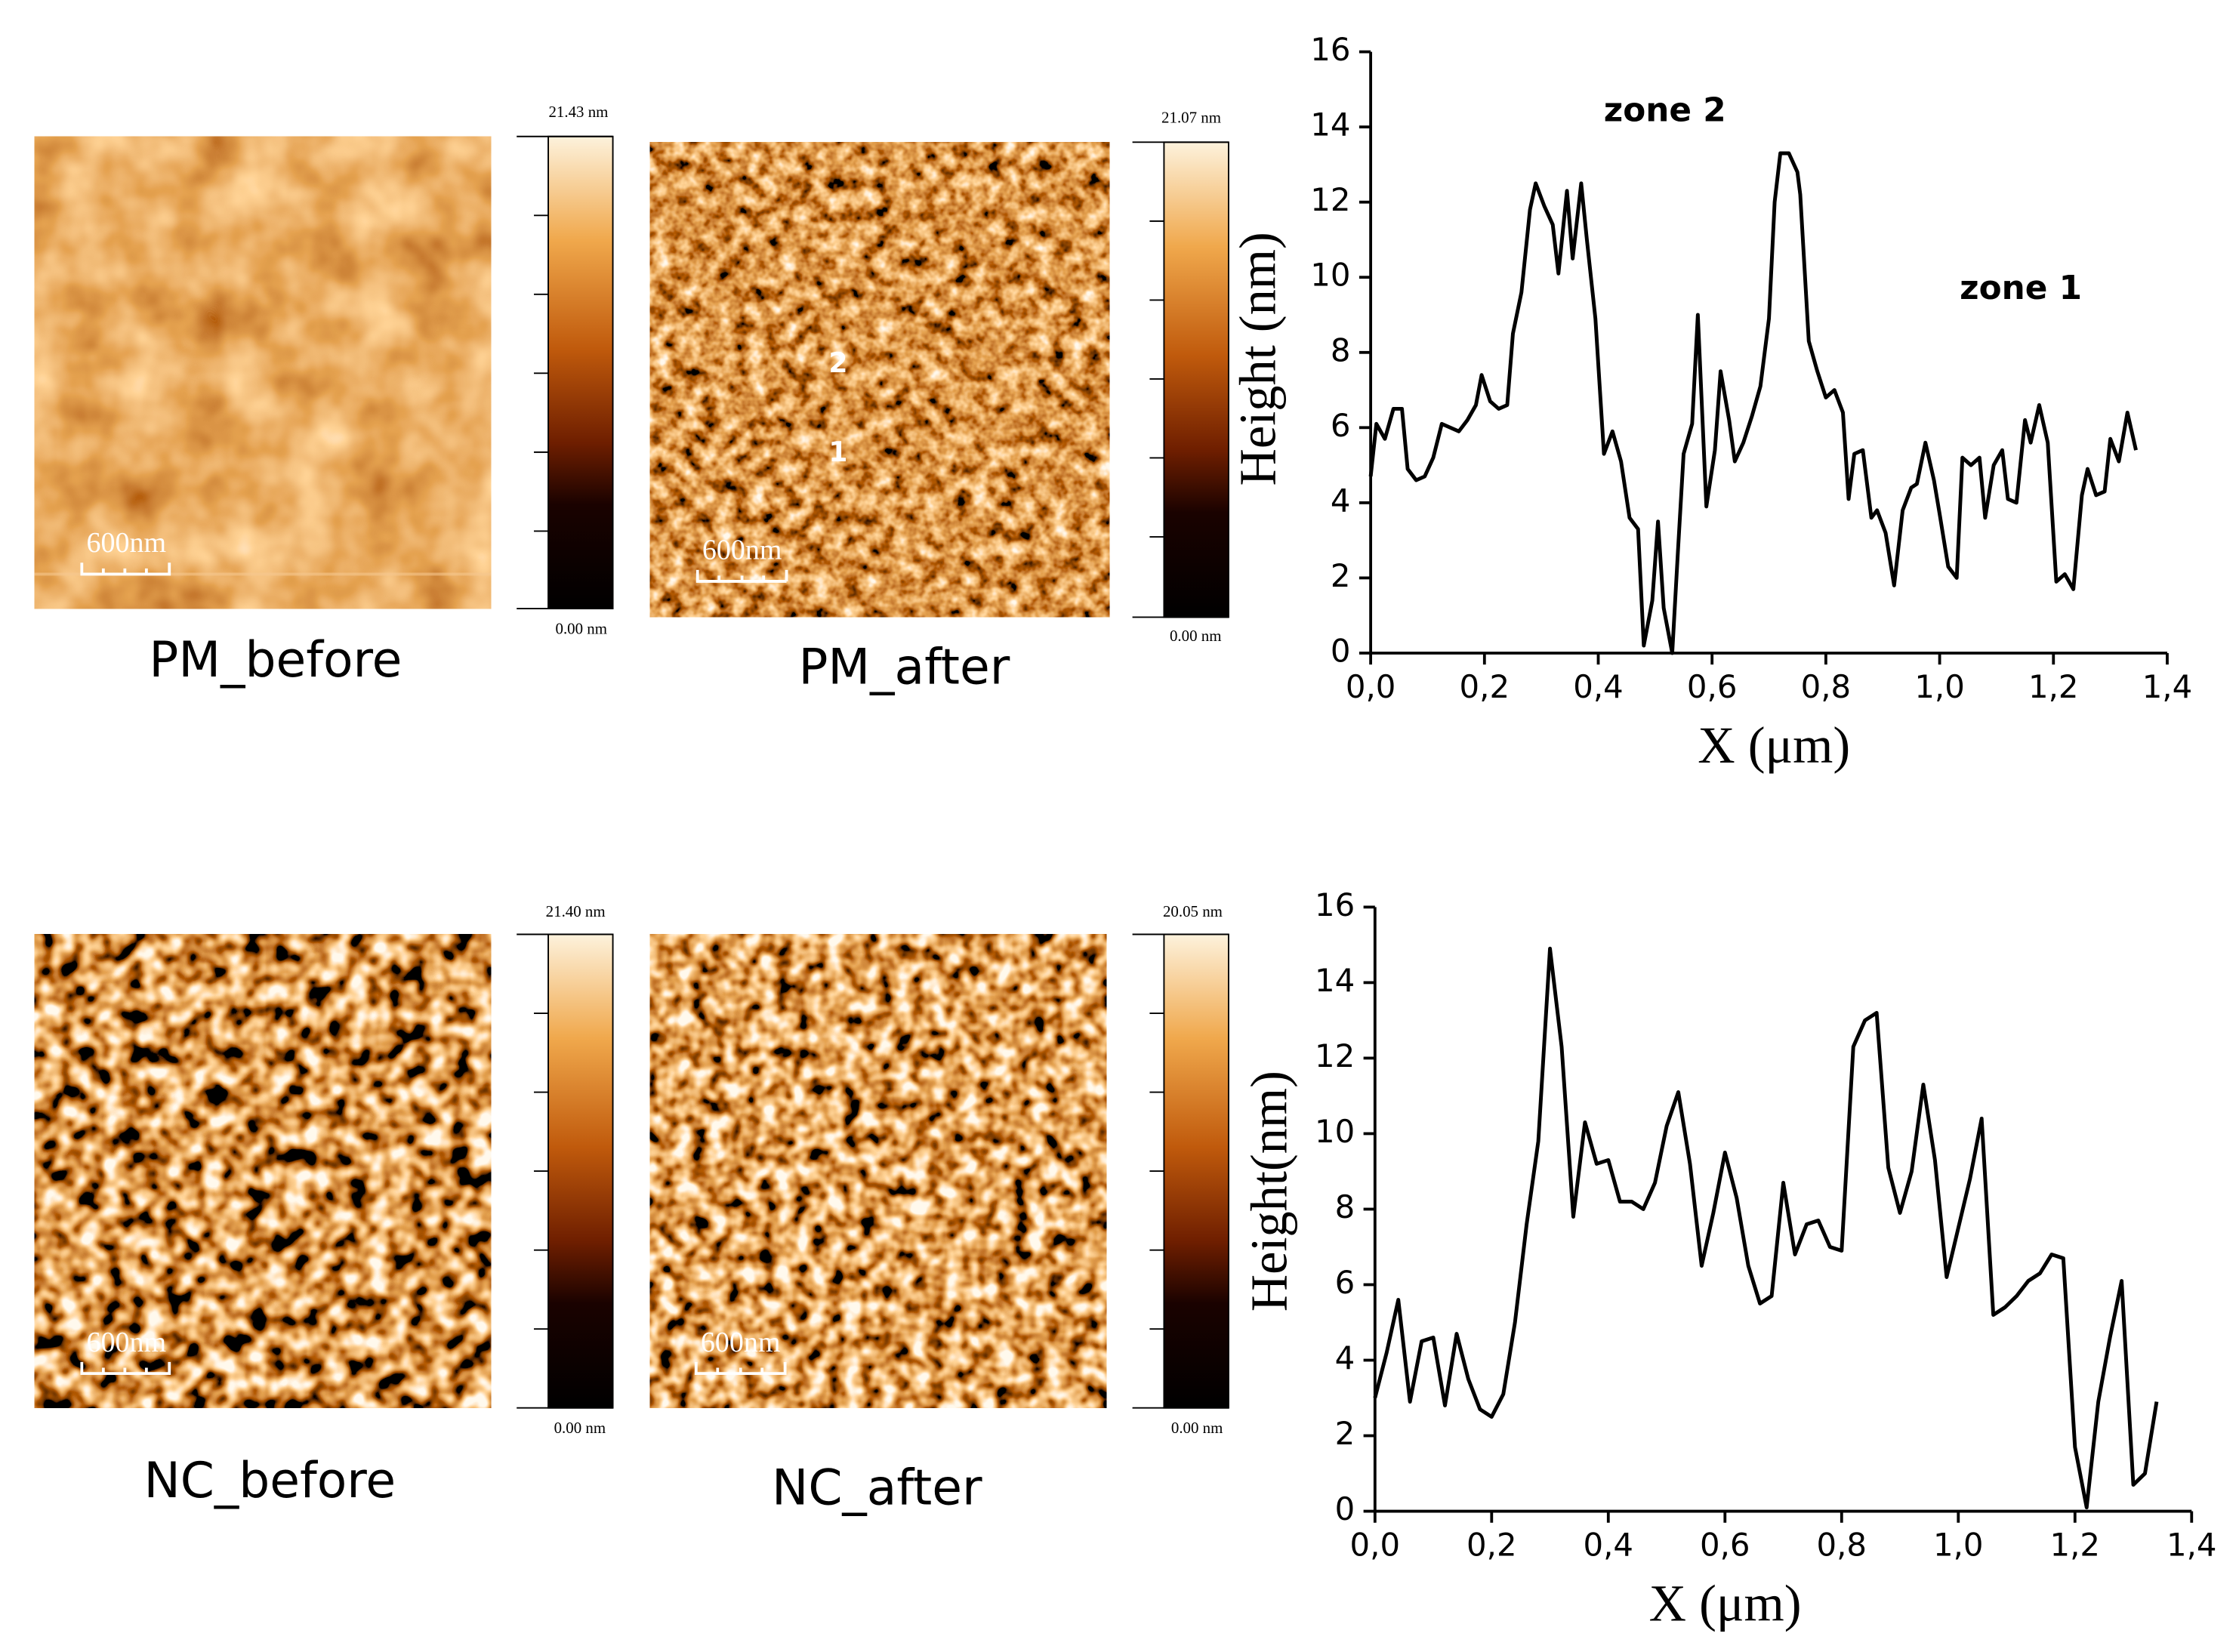 This screenshot has height=1652, width=2239. What do you see at coordinates (276, 660) in the screenshot?
I see `panel-caption: PM_before` at bounding box center [276, 660].